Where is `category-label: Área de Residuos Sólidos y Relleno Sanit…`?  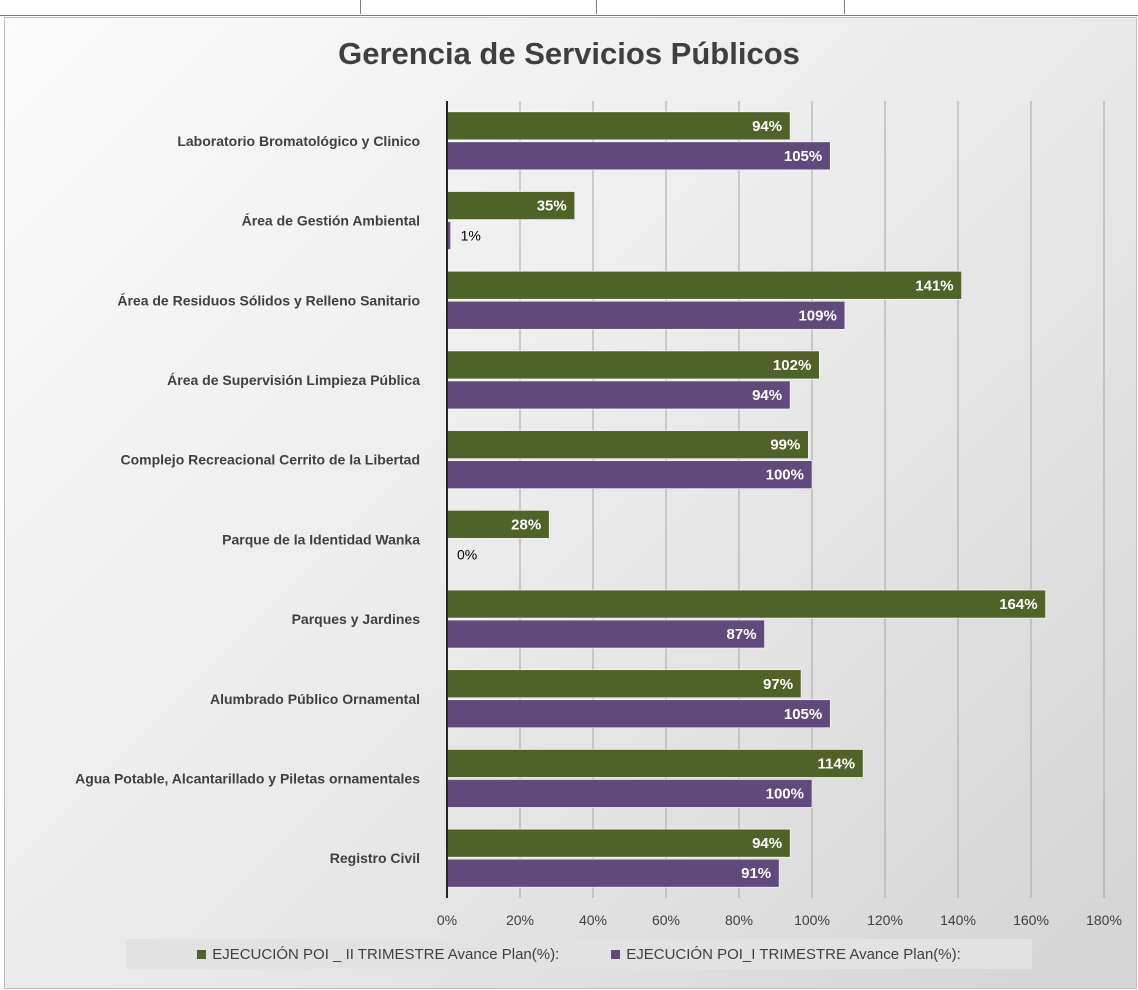
category-label: Área de Residuos Sólidos y Relleno Sanit… is located at coordinates (268, 300).